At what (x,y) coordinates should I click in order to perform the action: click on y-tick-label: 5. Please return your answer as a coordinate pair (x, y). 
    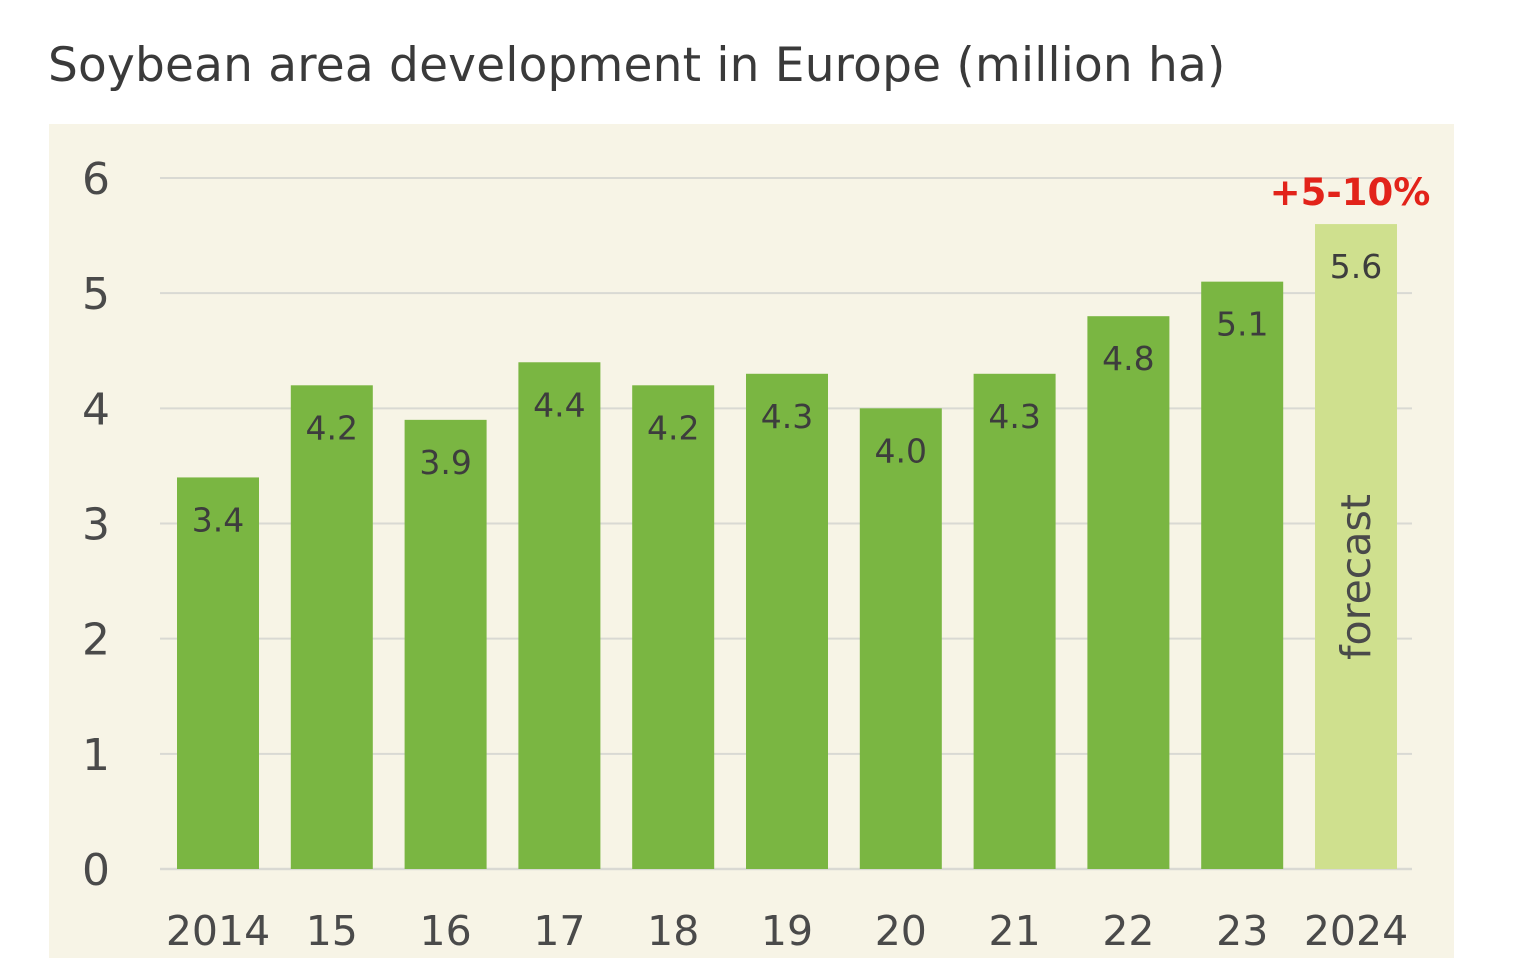
    Looking at the image, I should click on (96, 294).